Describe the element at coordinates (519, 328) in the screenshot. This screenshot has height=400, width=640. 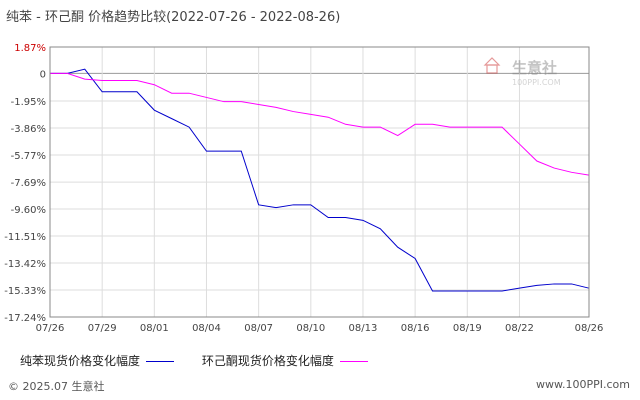
I see `x-tick-label: 08/22` at that location.